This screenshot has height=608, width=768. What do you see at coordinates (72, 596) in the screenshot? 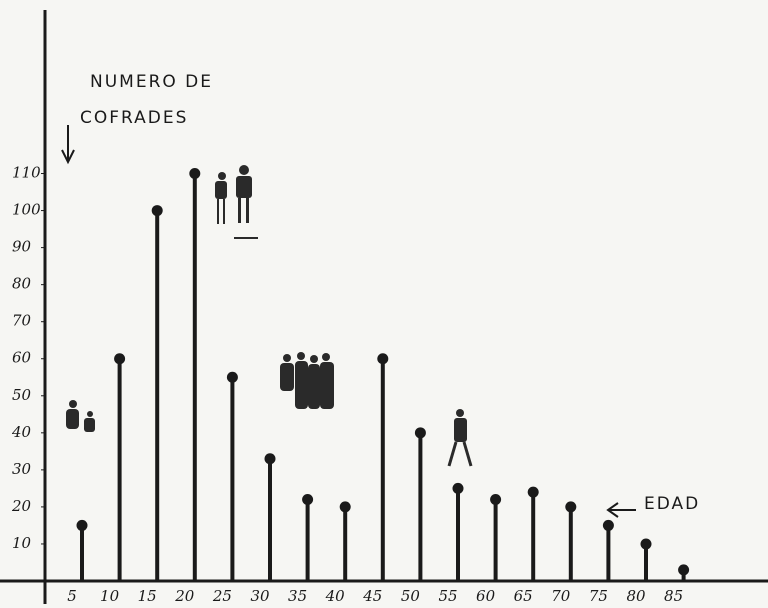
I see `x-tick-label: 5` at bounding box center [72, 596].